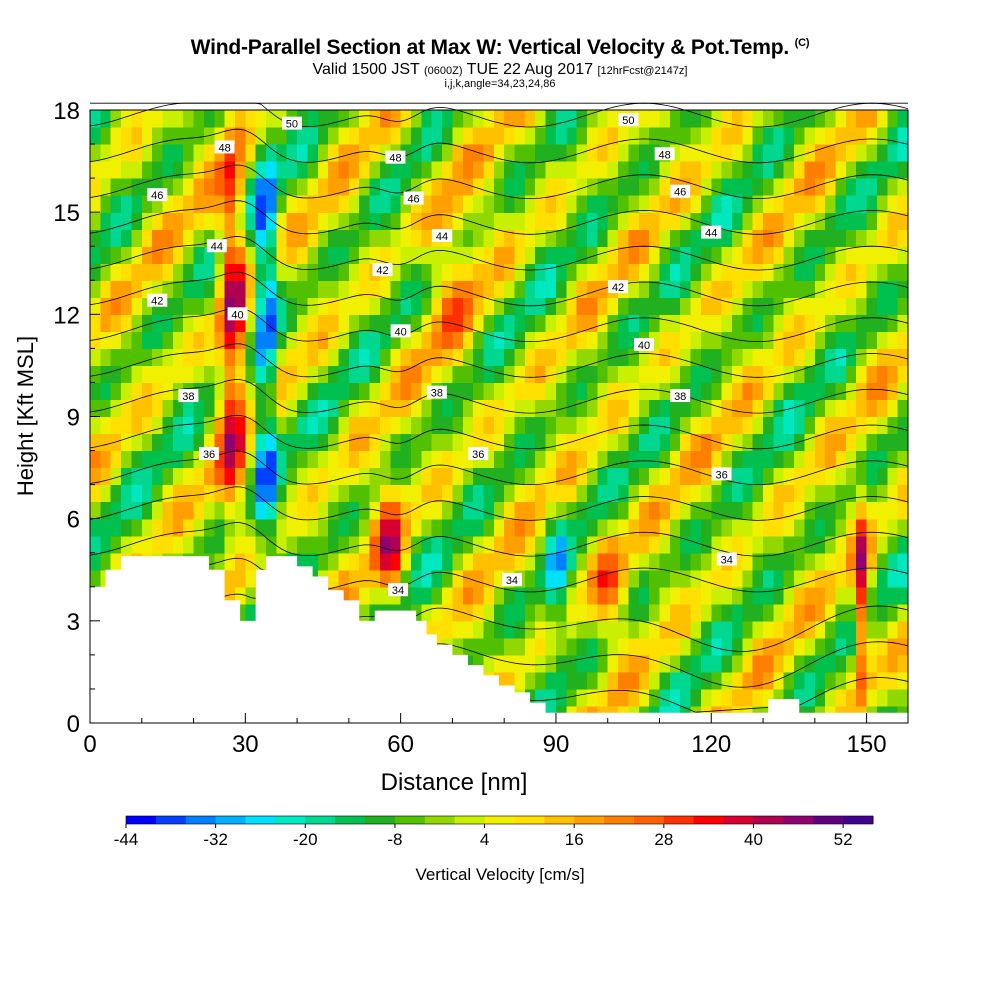 The width and height of the screenshot is (1000, 1000). I want to click on forecast-info: [12hrFcst@2147z], so click(642, 71).